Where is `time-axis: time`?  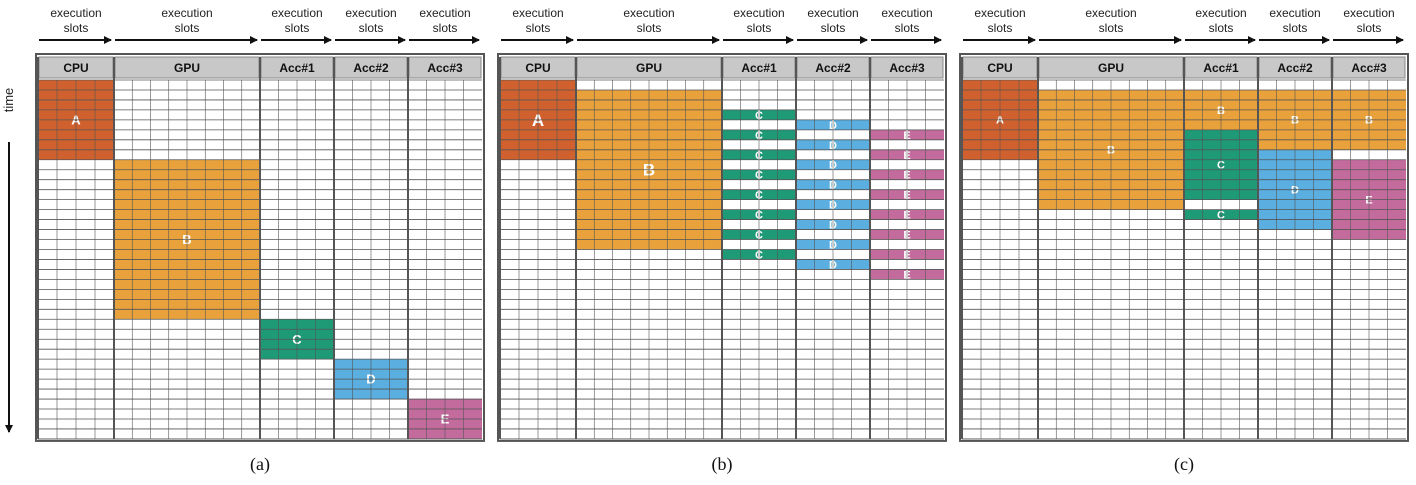 time-axis: time is located at coordinates (8, 260).